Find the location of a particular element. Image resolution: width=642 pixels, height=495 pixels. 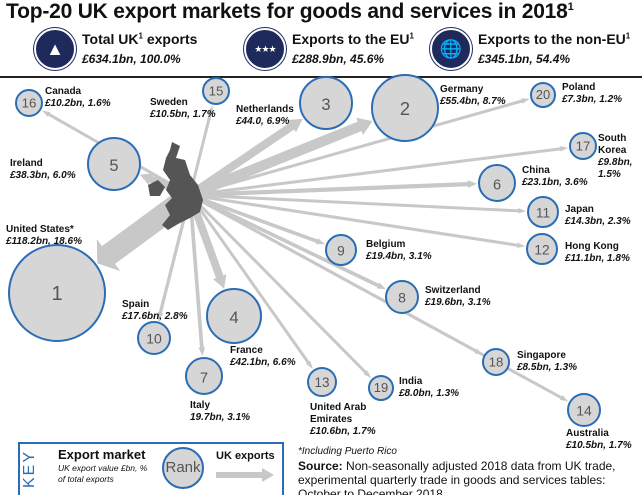

market-name: France is located at coordinates (246, 350).